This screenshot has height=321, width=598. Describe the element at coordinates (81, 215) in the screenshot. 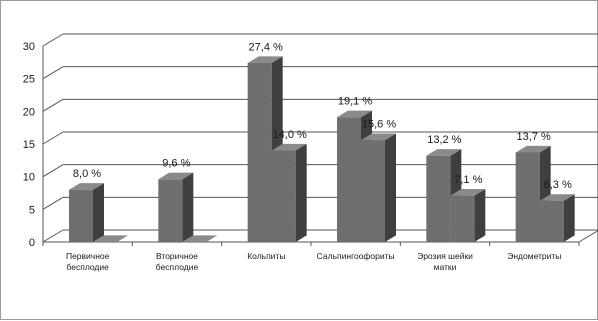

I see `bar-0-0-front` at that location.